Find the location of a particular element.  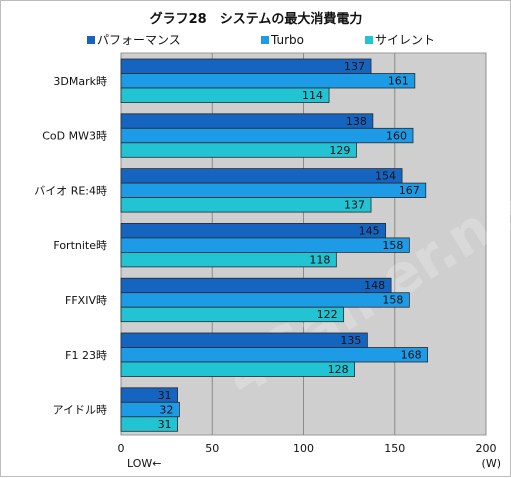

category-label-1: CoD MW3時 is located at coordinates (74, 136).